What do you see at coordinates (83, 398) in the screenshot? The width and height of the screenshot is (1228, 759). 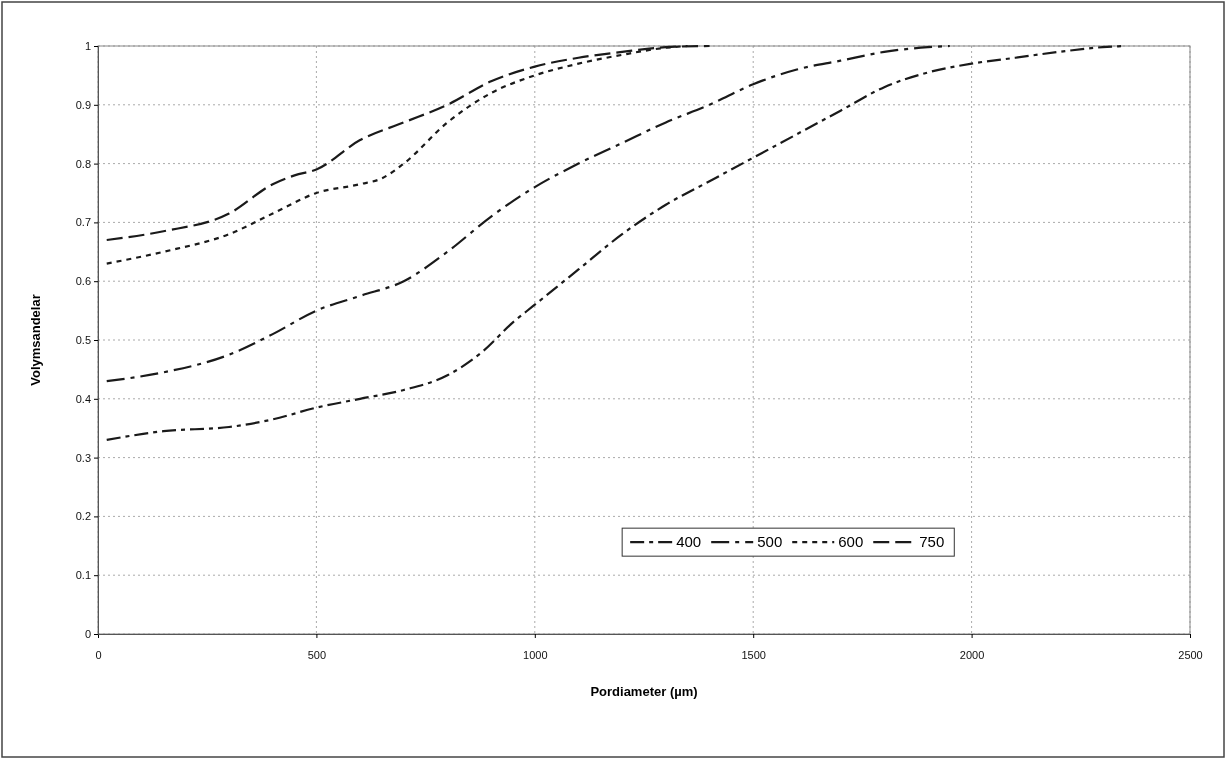 I see `y-tick-label: 0.4` at bounding box center [83, 398].